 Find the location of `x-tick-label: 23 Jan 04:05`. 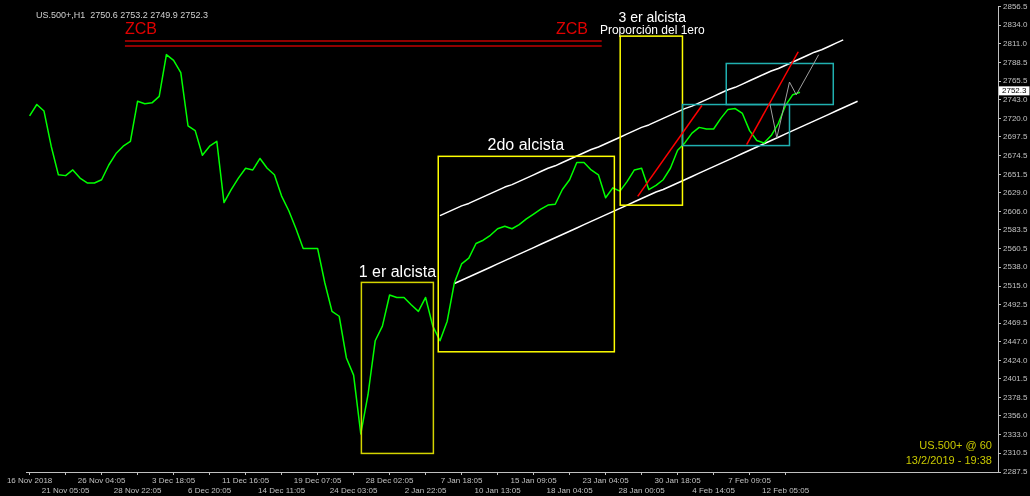

x-tick-label: 23 Jan 04:05 is located at coordinates (606, 480).